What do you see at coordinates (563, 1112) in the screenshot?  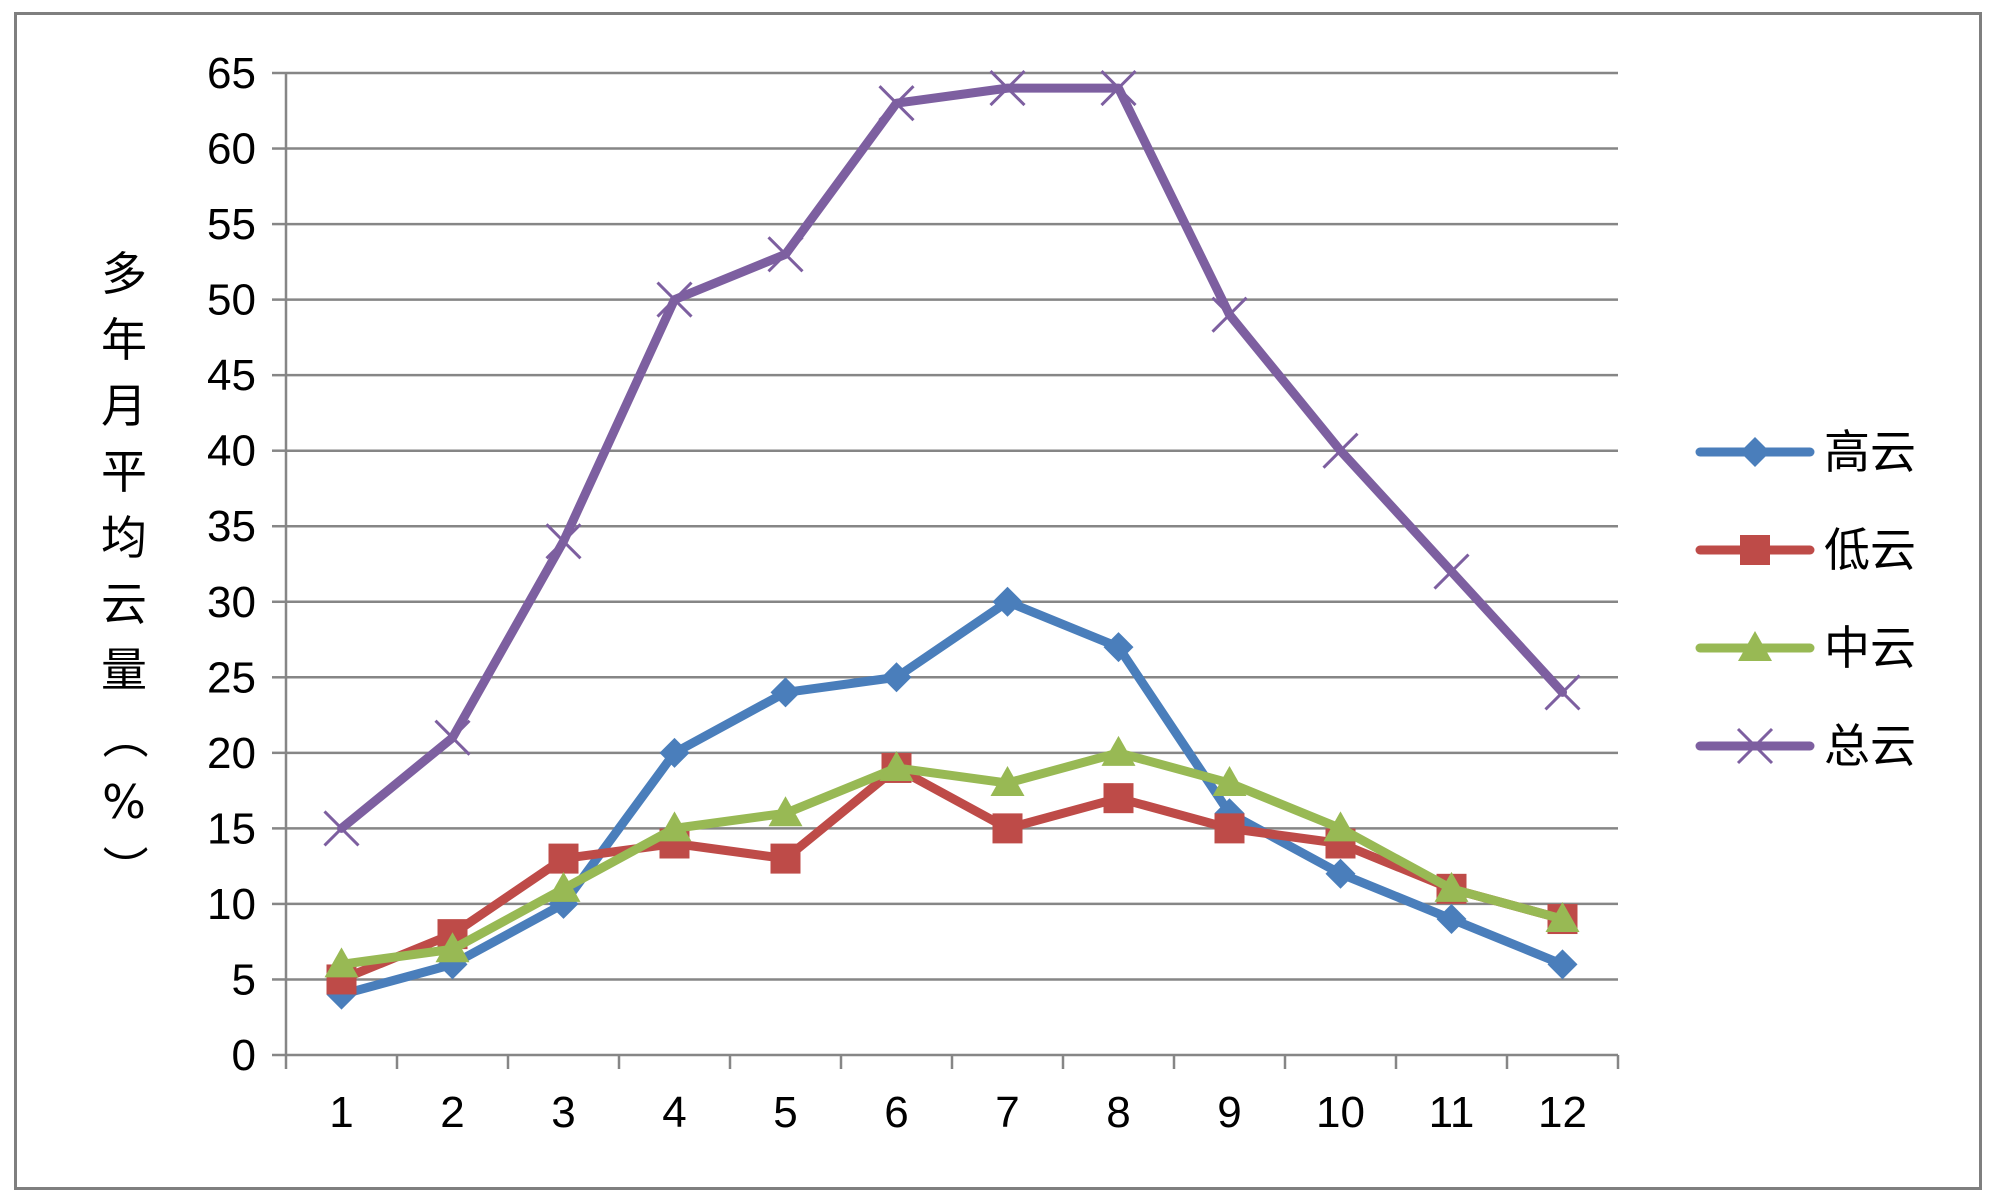 I see `x-tick-label: 3` at bounding box center [563, 1112].